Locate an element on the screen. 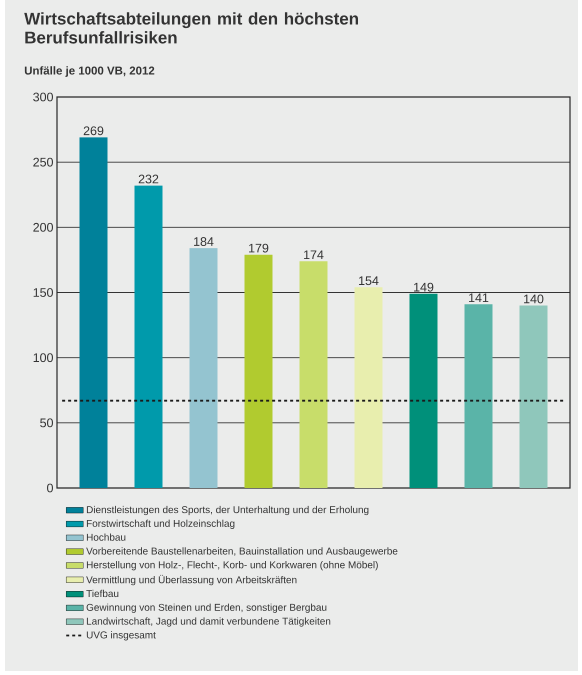 The width and height of the screenshot is (582, 675). y-tick-label: 50 is located at coordinates (46, 423).